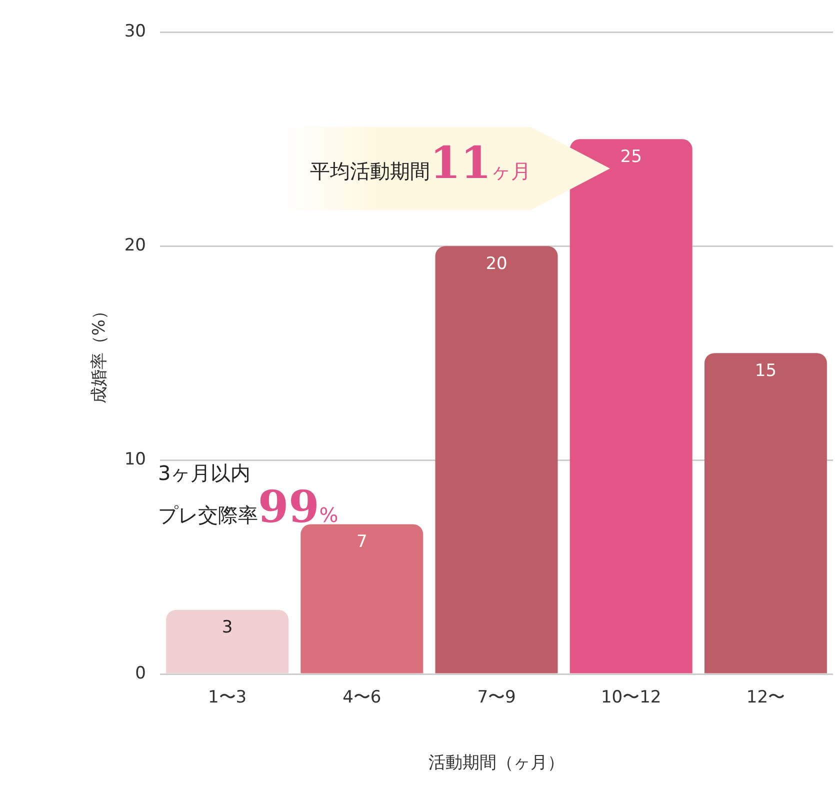 This screenshot has width=835, height=789. Describe the element at coordinates (496, 763) in the screenshot. I see `x-axis-title: 活動期間（ヶ月）` at that location.